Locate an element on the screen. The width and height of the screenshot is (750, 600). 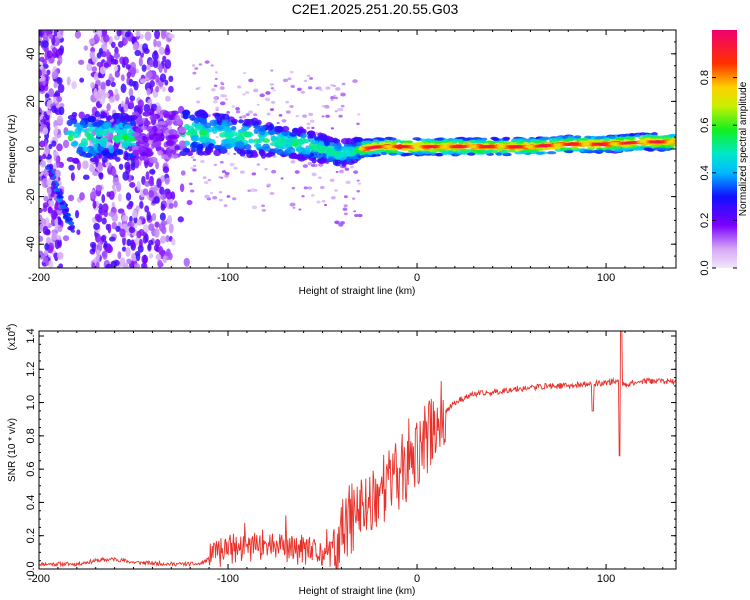
snr-x-tick-label: 100 is located at coordinates (606, 579).